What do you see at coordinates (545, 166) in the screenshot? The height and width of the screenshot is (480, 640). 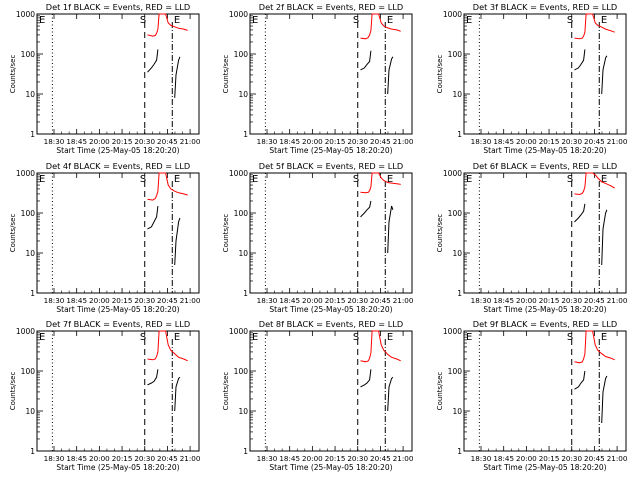 I see `panel-title: Det 6f BLACK = Events, RED = LLD` at bounding box center [545, 166].